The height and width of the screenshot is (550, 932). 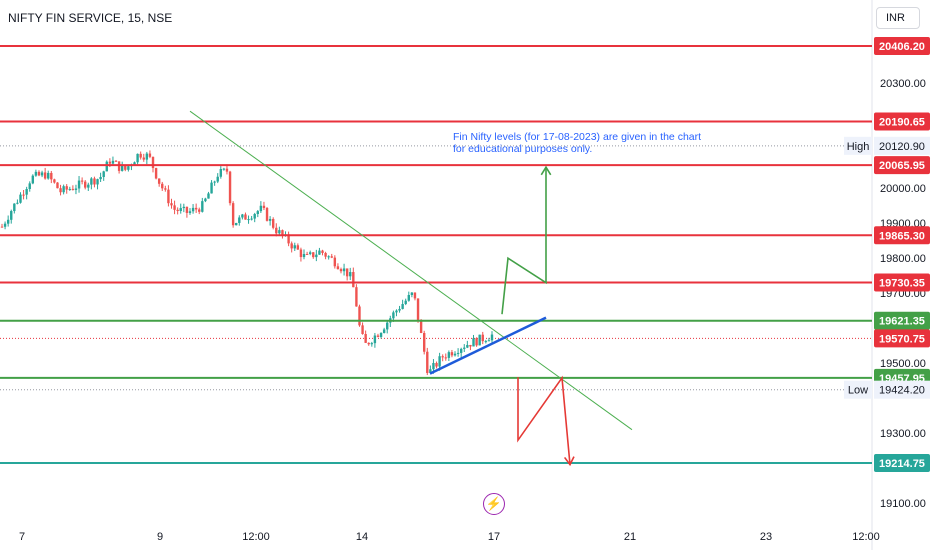 What do you see at coordinates (902, 147) in the screenshot?
I see `extreme-price-label: 20120.90` at bounding box center [902, 147].